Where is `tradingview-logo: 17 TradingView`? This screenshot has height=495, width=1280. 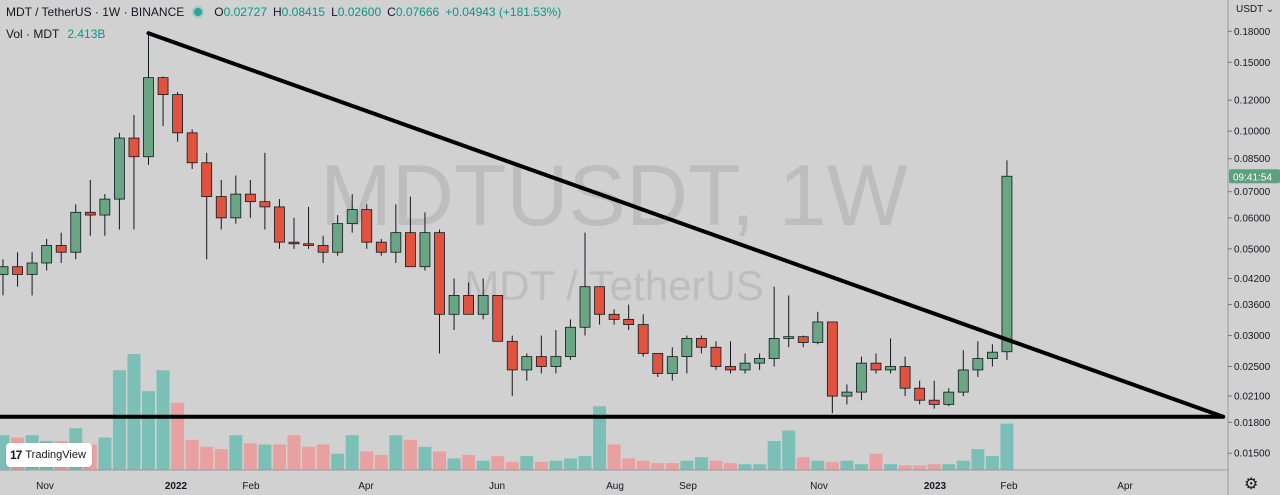 tradingview-logo: 17 TradingView is located at coordinates (49, 455).